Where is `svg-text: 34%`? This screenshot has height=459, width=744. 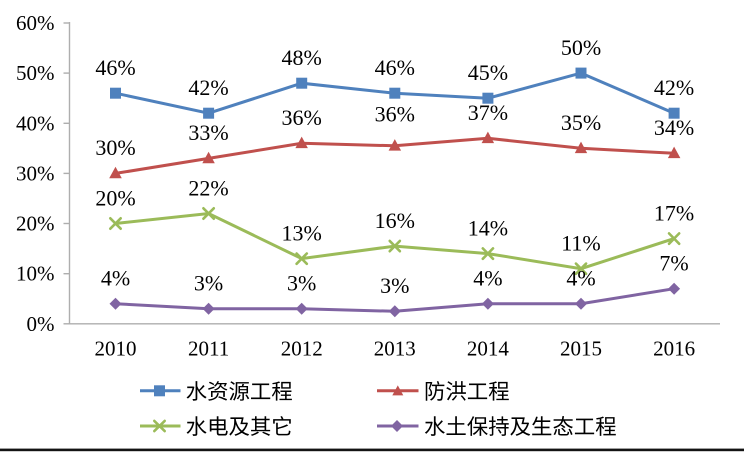 svg-text: 34% is located at coordinates (674, 127).